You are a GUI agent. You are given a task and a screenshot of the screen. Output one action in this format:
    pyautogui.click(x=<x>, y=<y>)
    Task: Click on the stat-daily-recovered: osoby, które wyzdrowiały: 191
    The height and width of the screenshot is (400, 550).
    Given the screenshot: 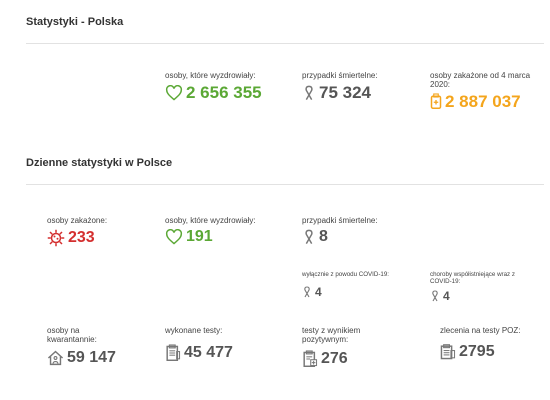 What is the action you would take?
    pyautogui.click(x=210, y=230)
    